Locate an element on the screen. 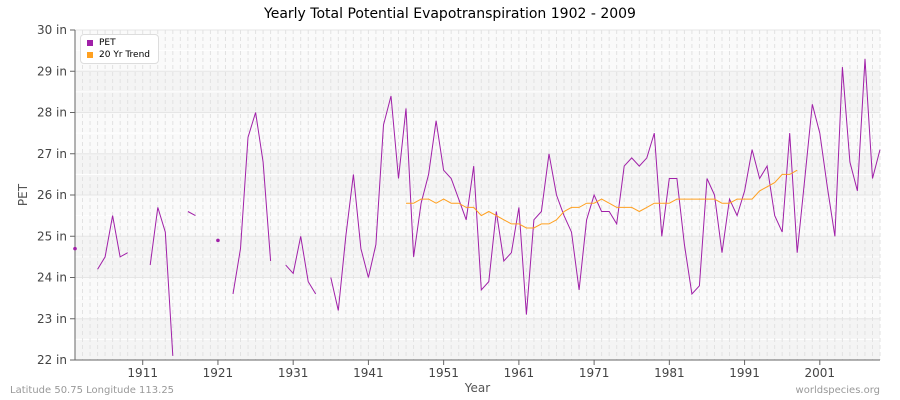 The width and height of the screenshot is (900, 400). x-tick-label: 1981 is located at coordinates (669, 373).